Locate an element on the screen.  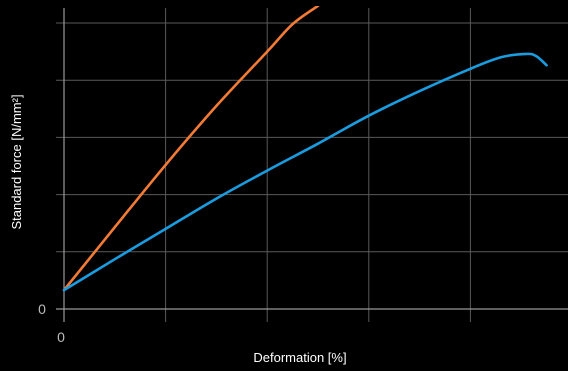
x-axis-label: Deformation [%] is located at coordinates (299, 357).